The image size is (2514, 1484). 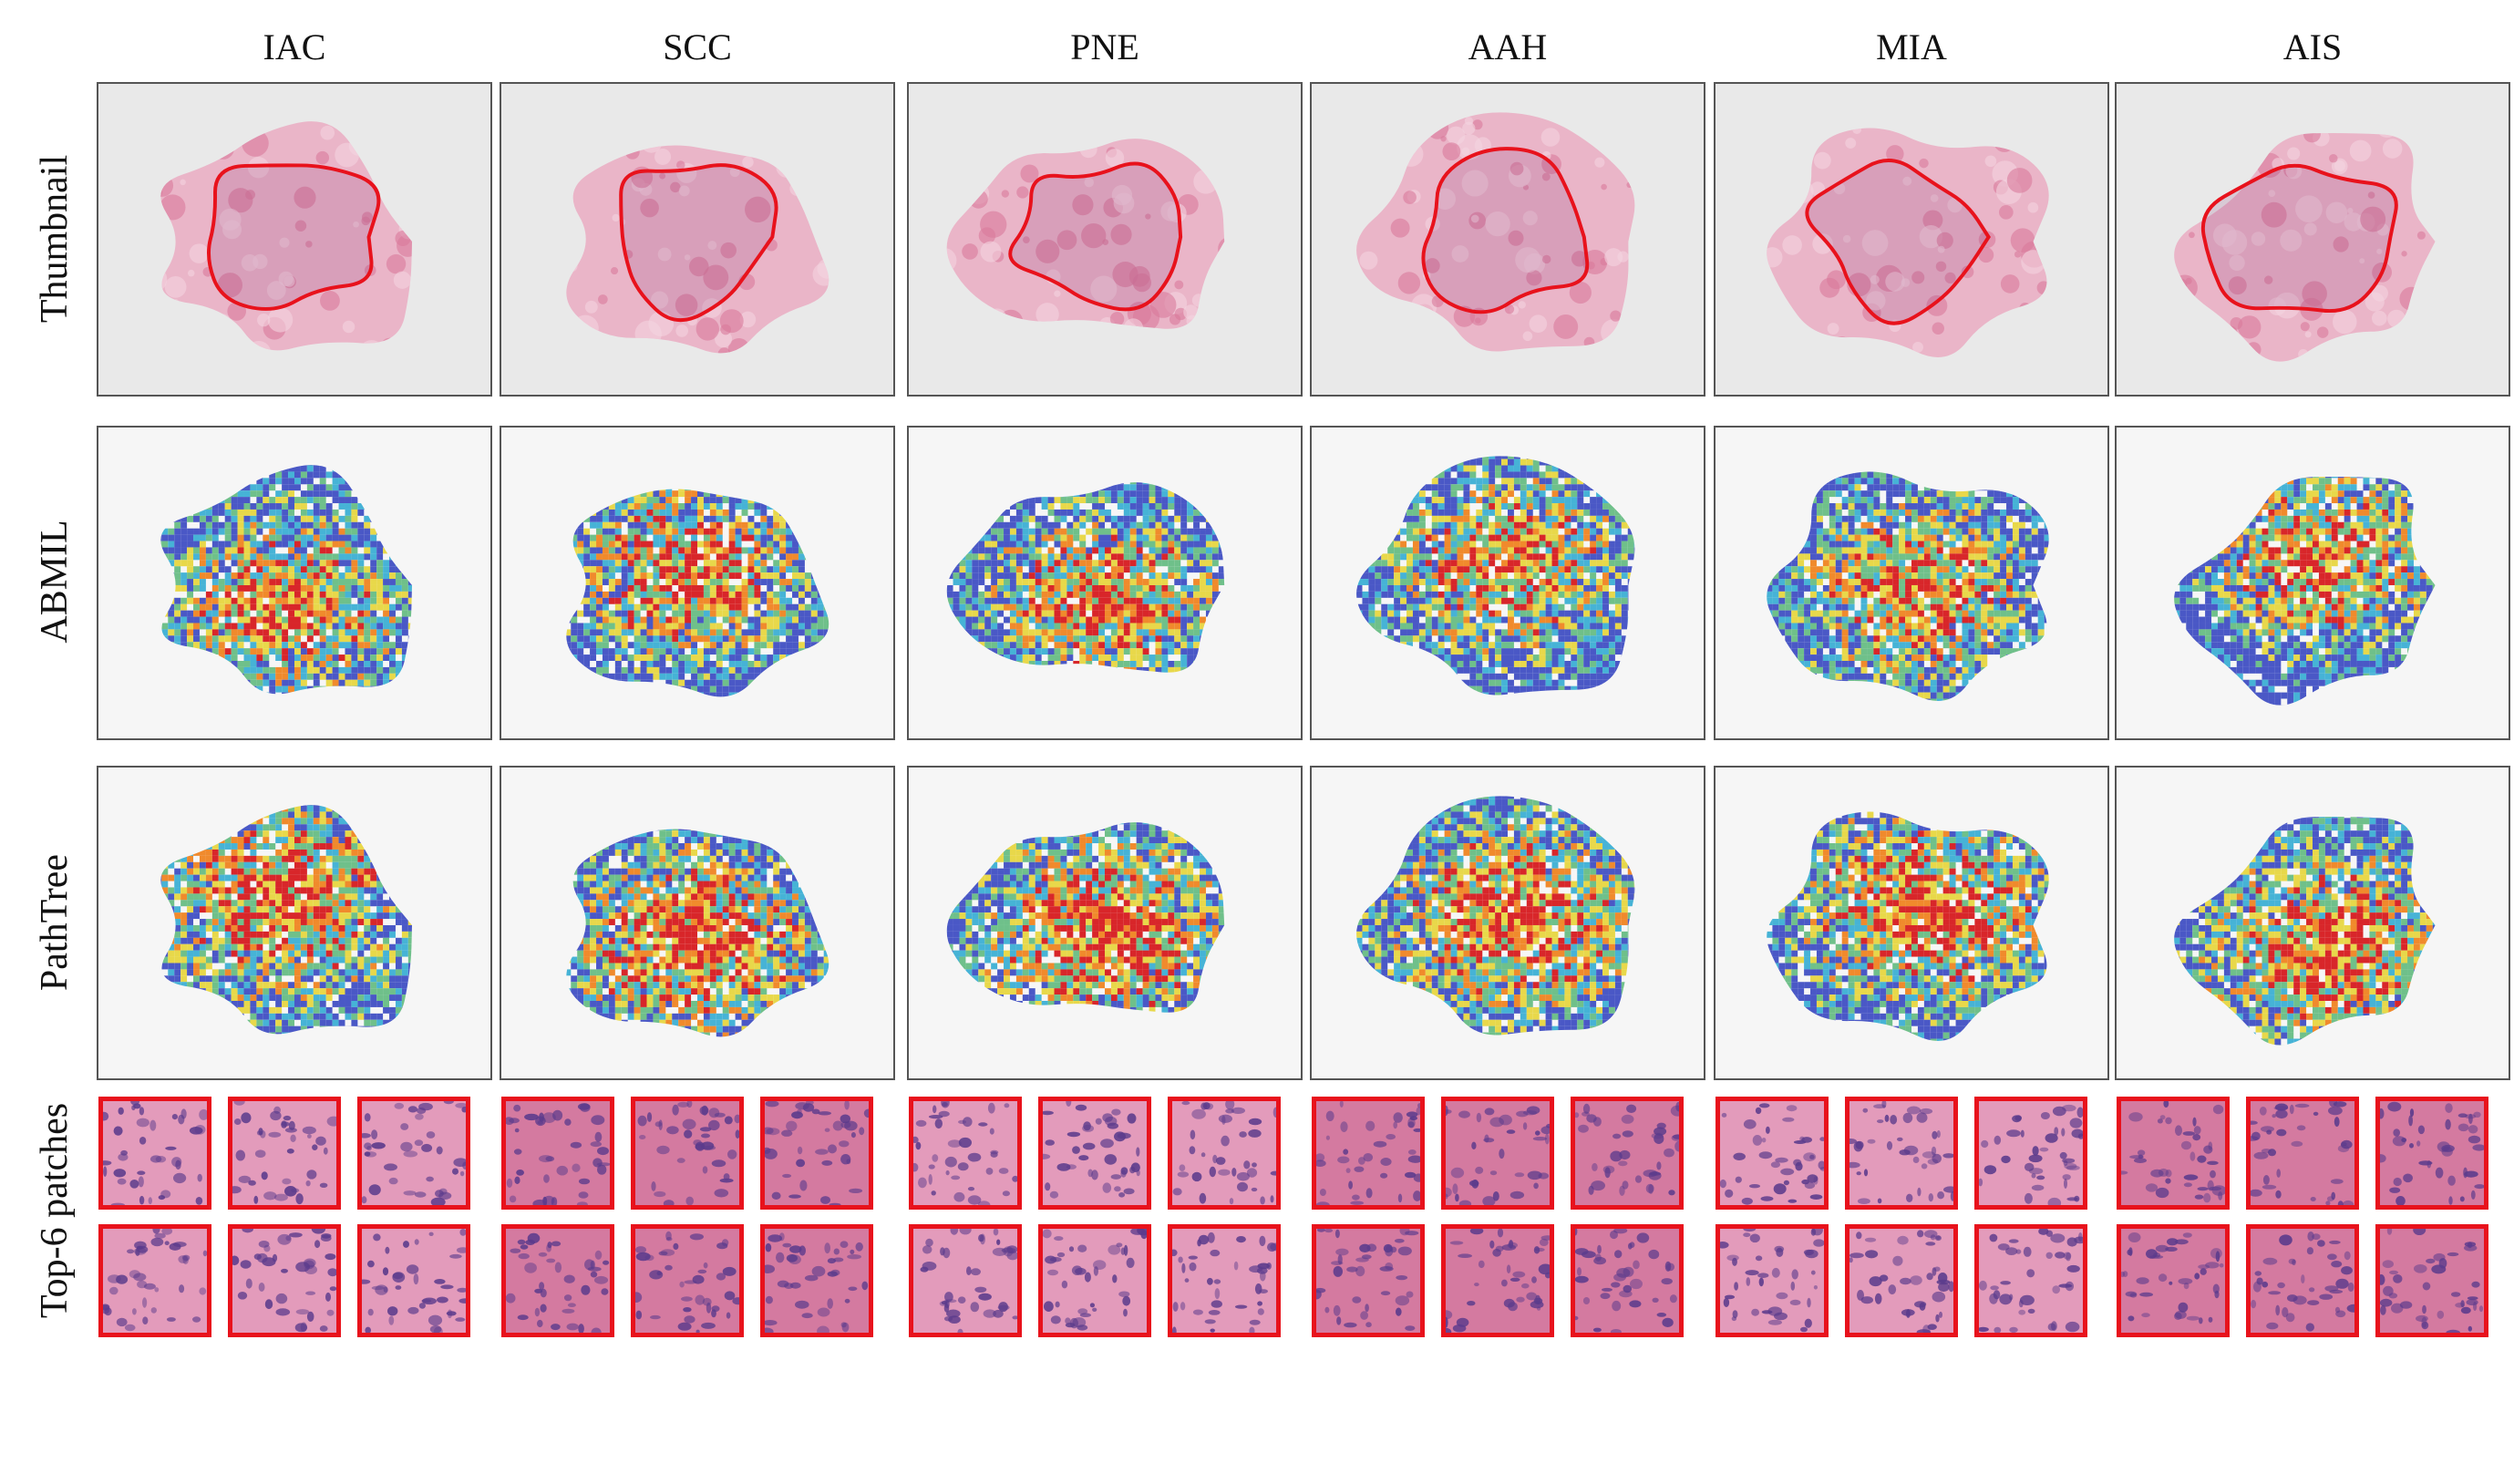 I want to click on abmil-panel-aah, so click(x=1507, y=583).